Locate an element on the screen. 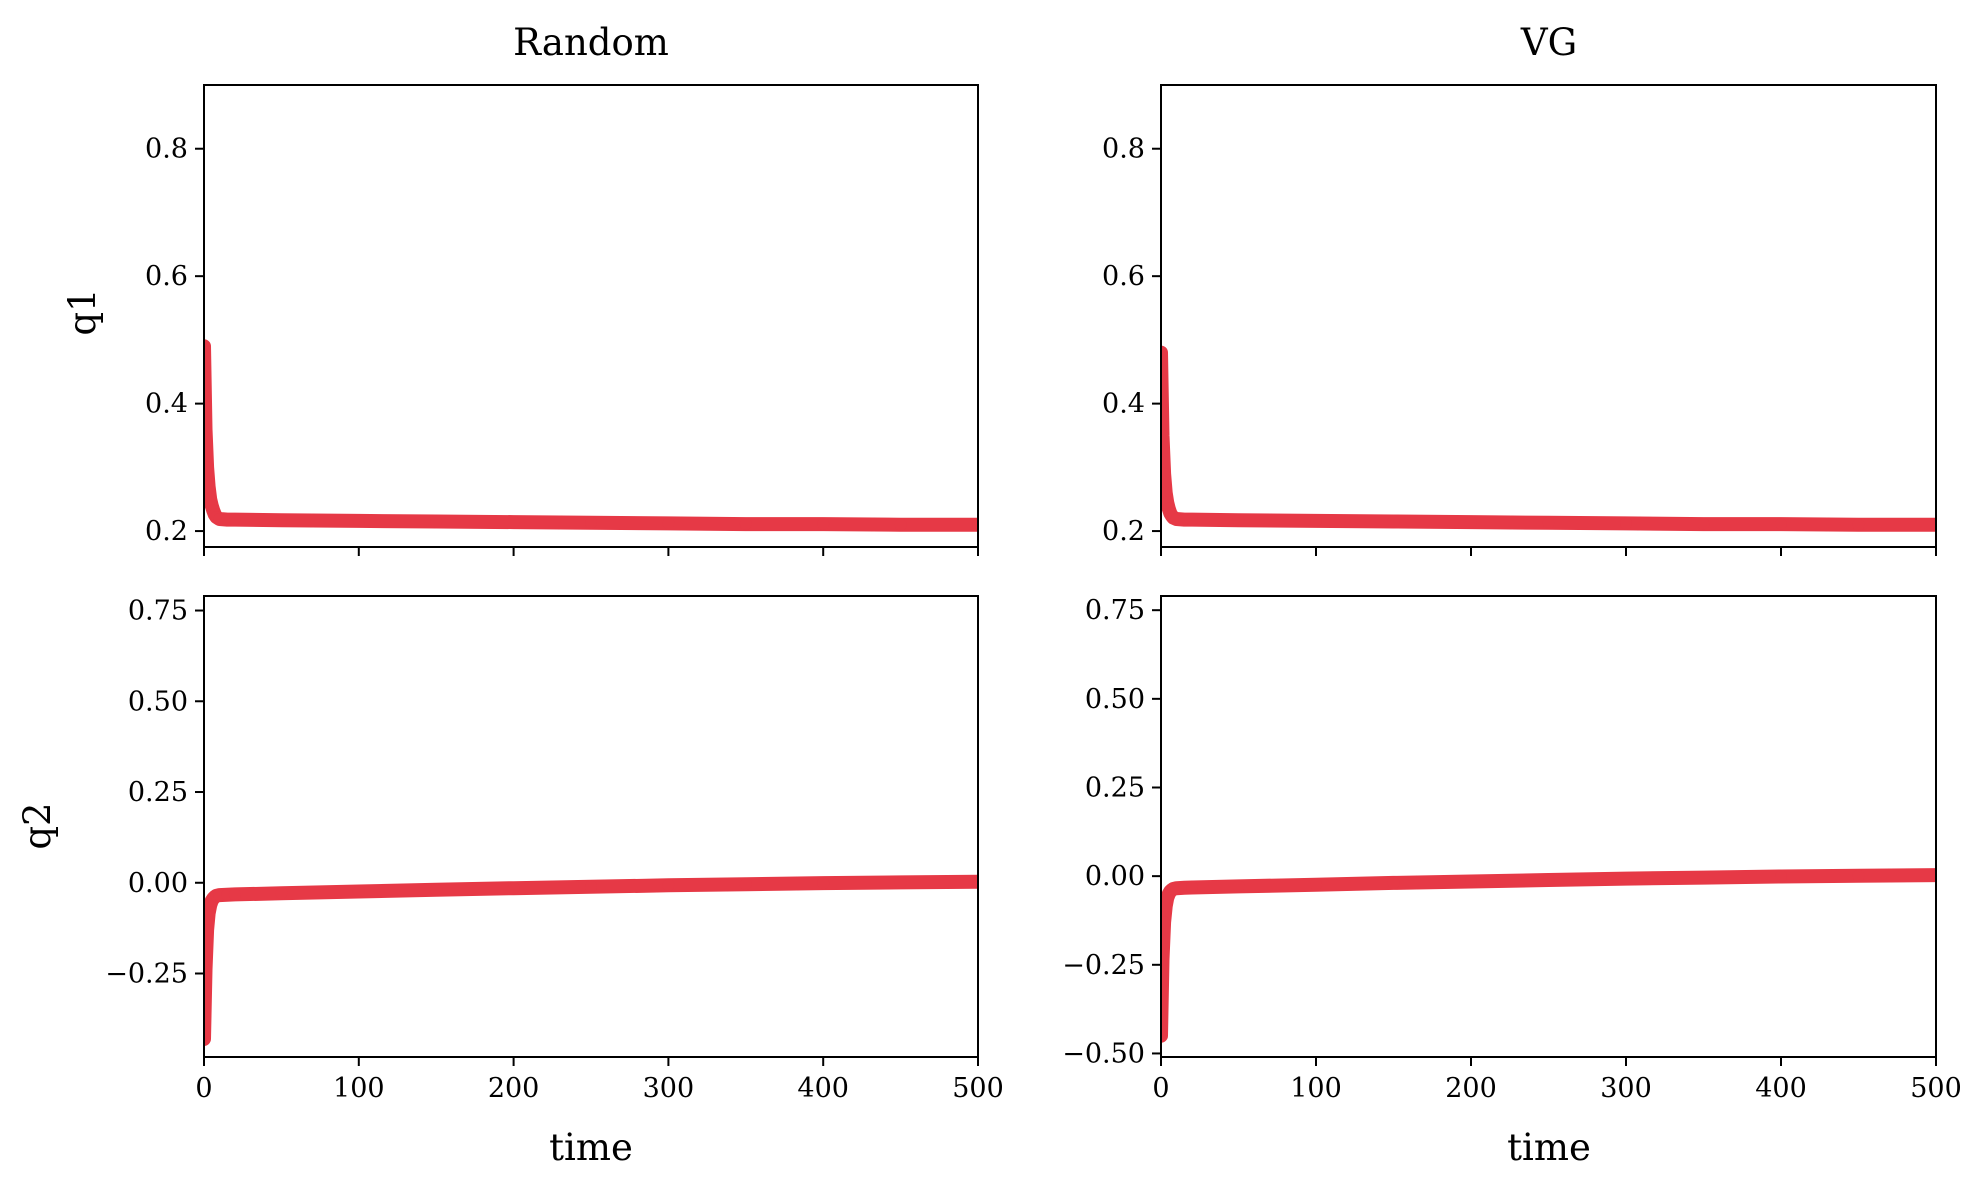 The width and height of the screenshot is (1983, 1197). y-tick-label: −0.50 is located at coordinates (1103, 1053).